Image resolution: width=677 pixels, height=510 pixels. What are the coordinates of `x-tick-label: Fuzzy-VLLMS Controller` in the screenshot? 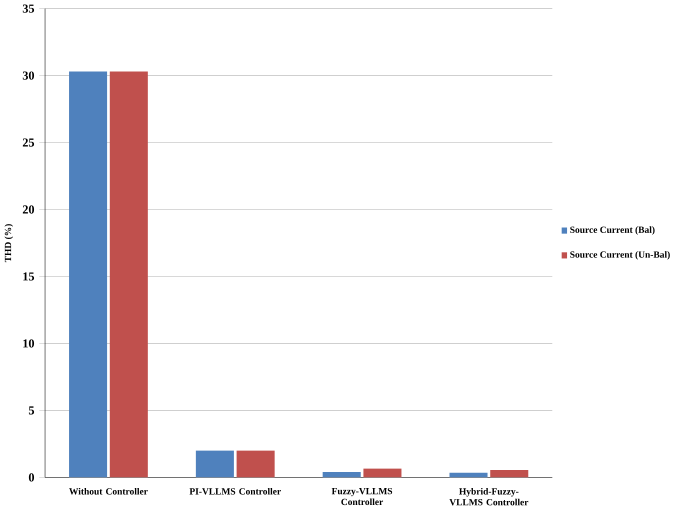 It's located at (362, 497).